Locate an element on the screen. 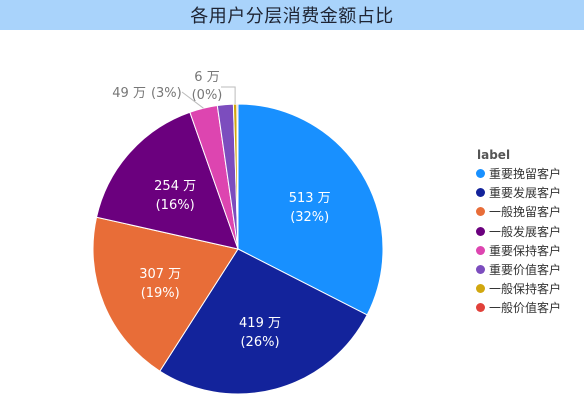 This screenshot has height=401, width=584. slice-value-label: 419 万 is located at coordinates (260, 323).